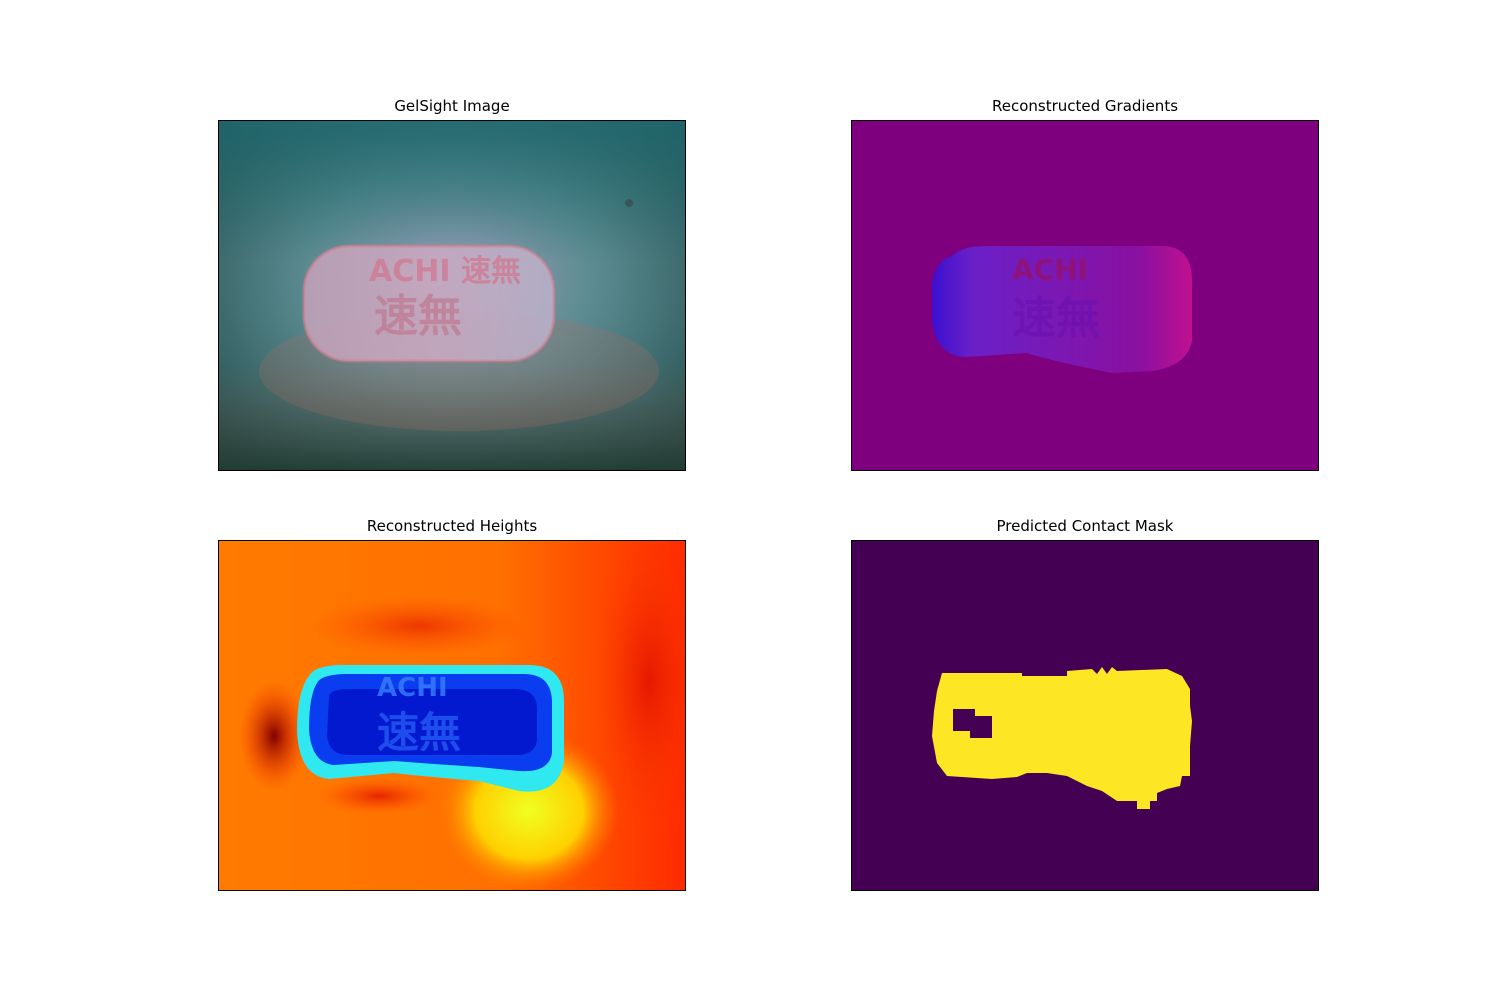 The height and width of the screenshot is (1000, 1500). I want to click on gelsight-image: ACHI 速無 速無, so click(452, 295).